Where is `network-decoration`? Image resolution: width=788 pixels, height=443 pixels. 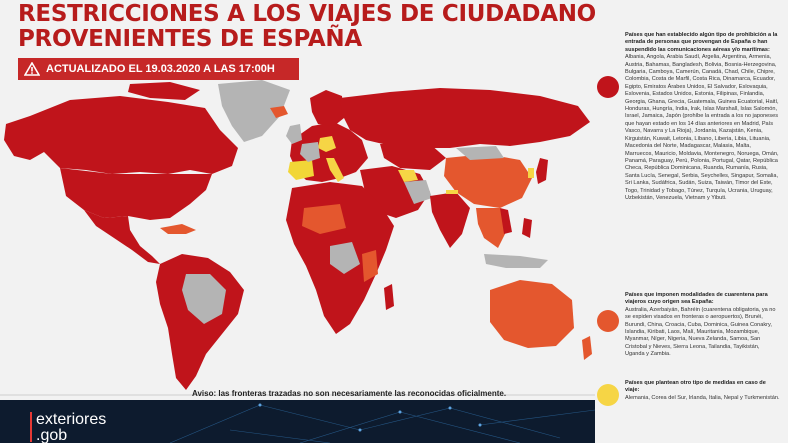
network-decoration is located at coordinates (382, 423).